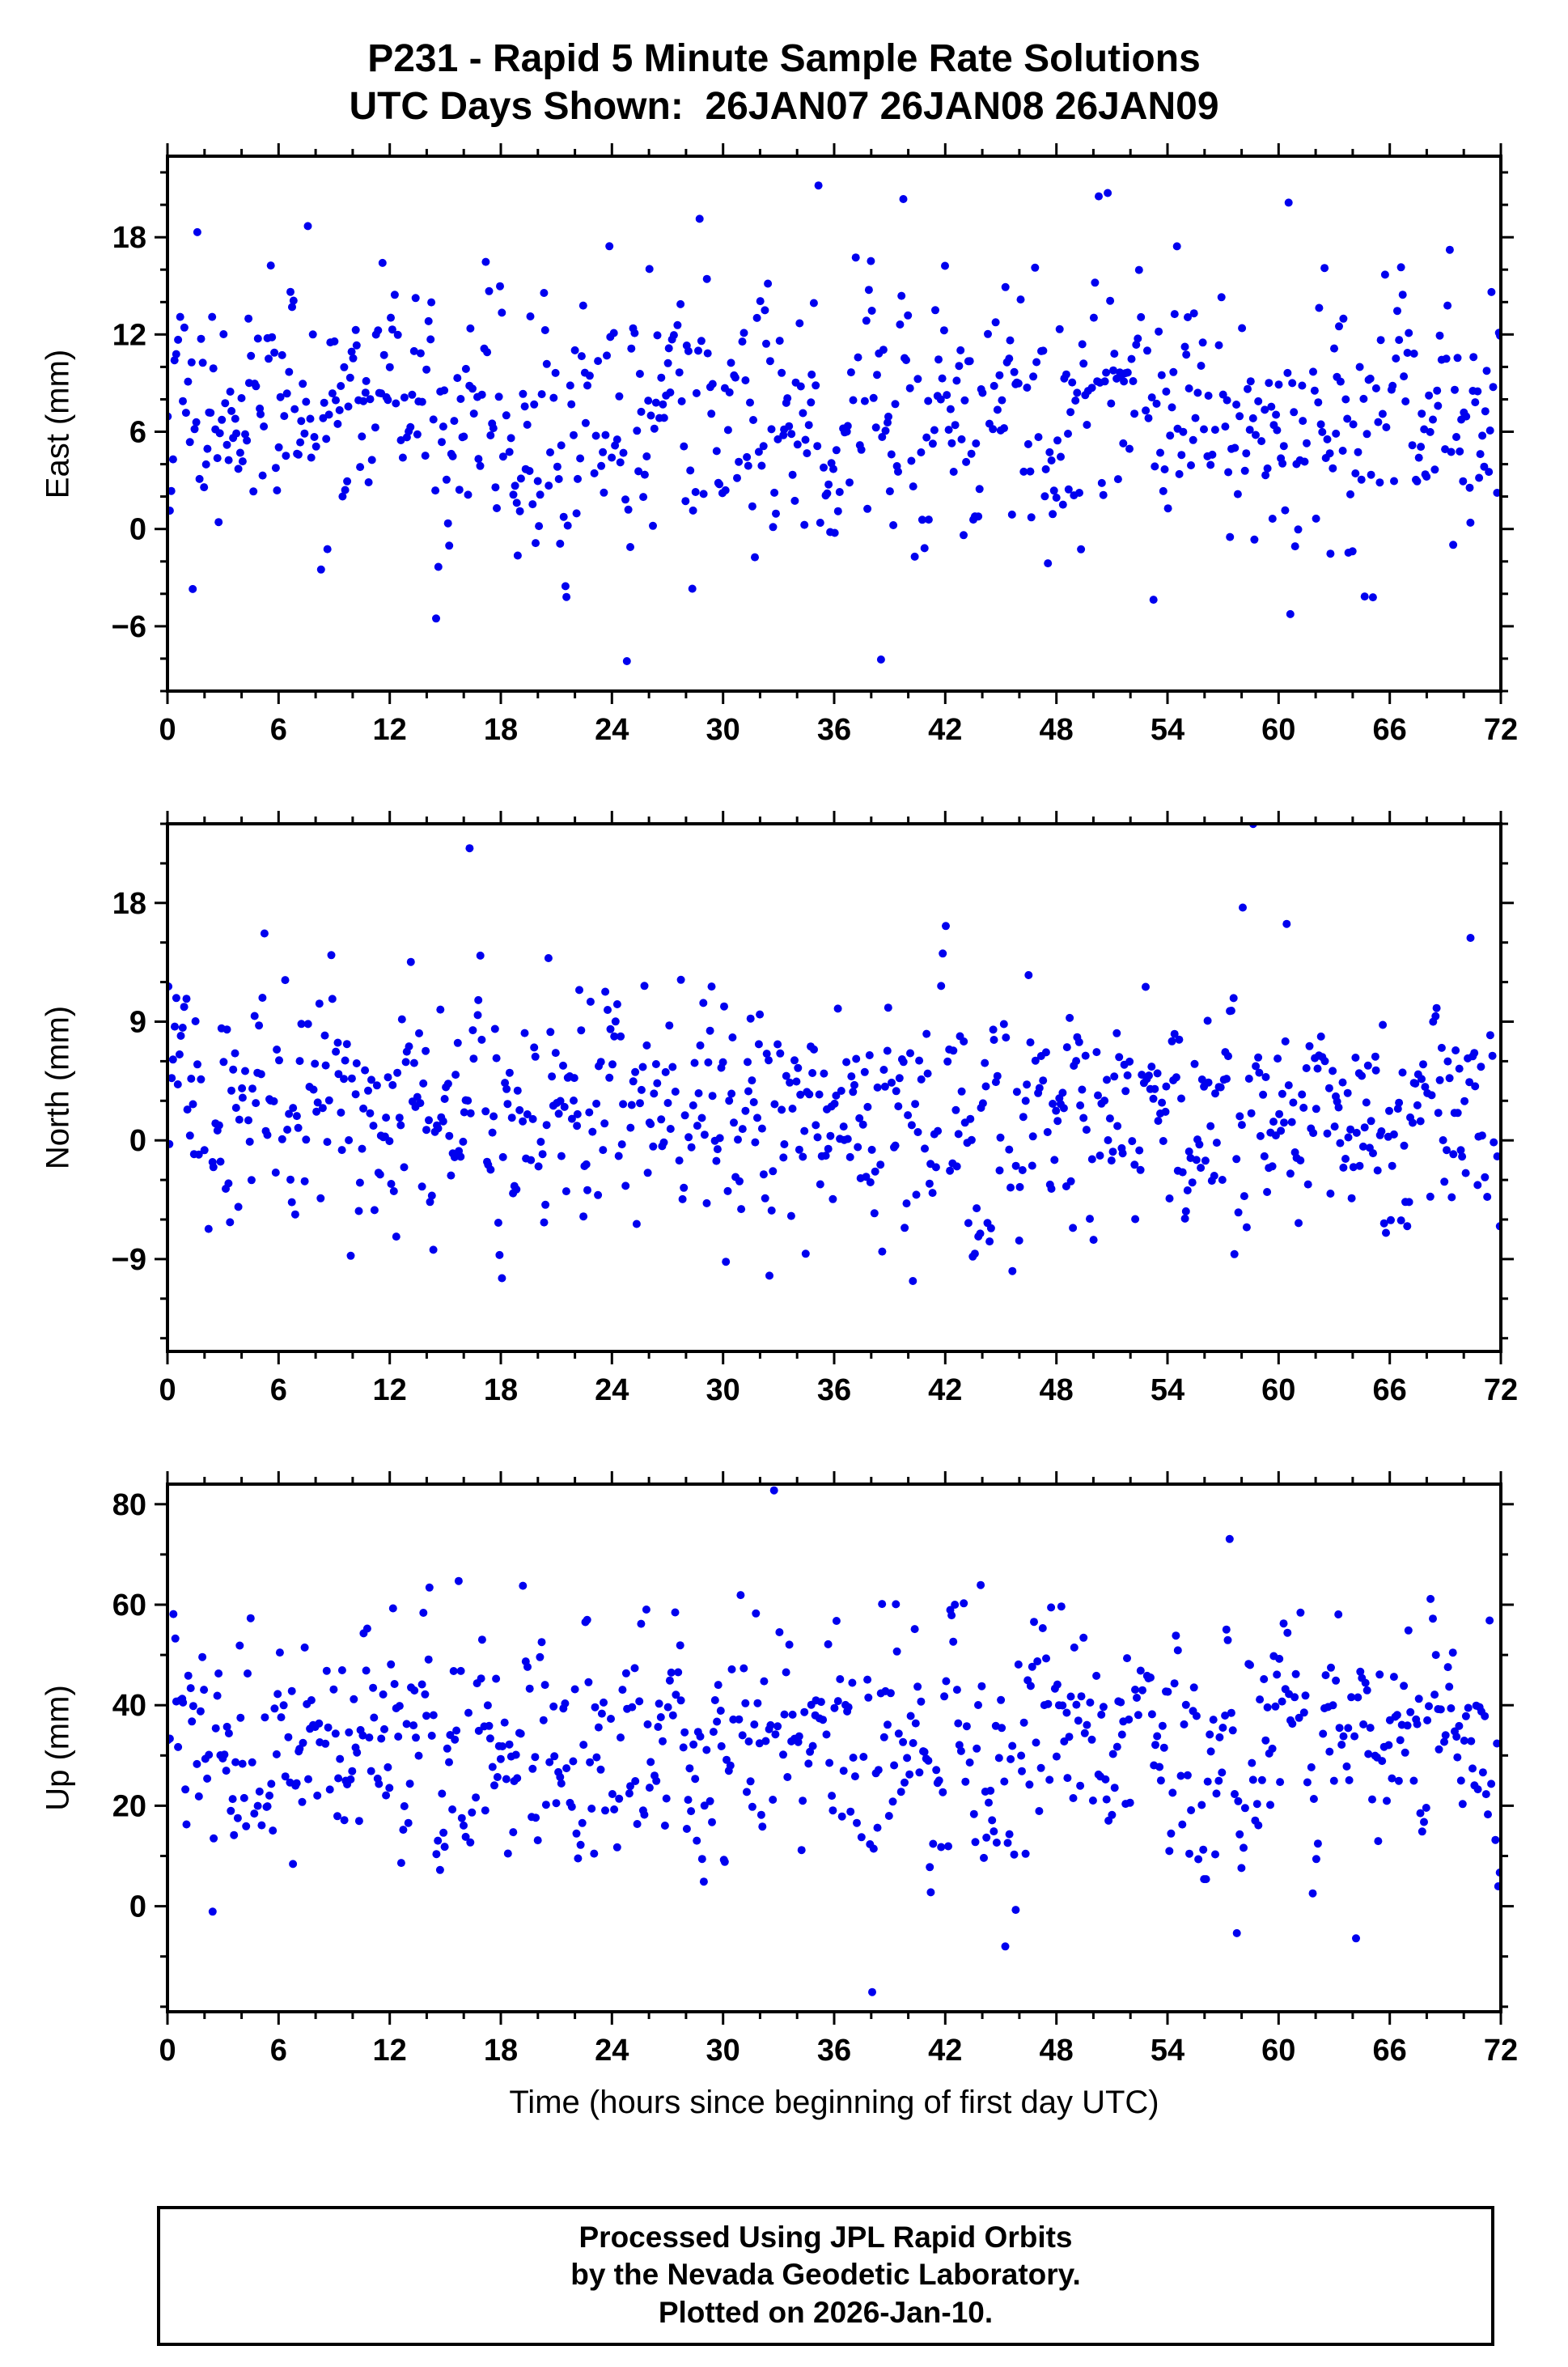 The height and width of the screenshot is (2367, 1568). Describe the element at coordinates (129, 1260) in the screenshot. I see `svg-text: −9` at that location.